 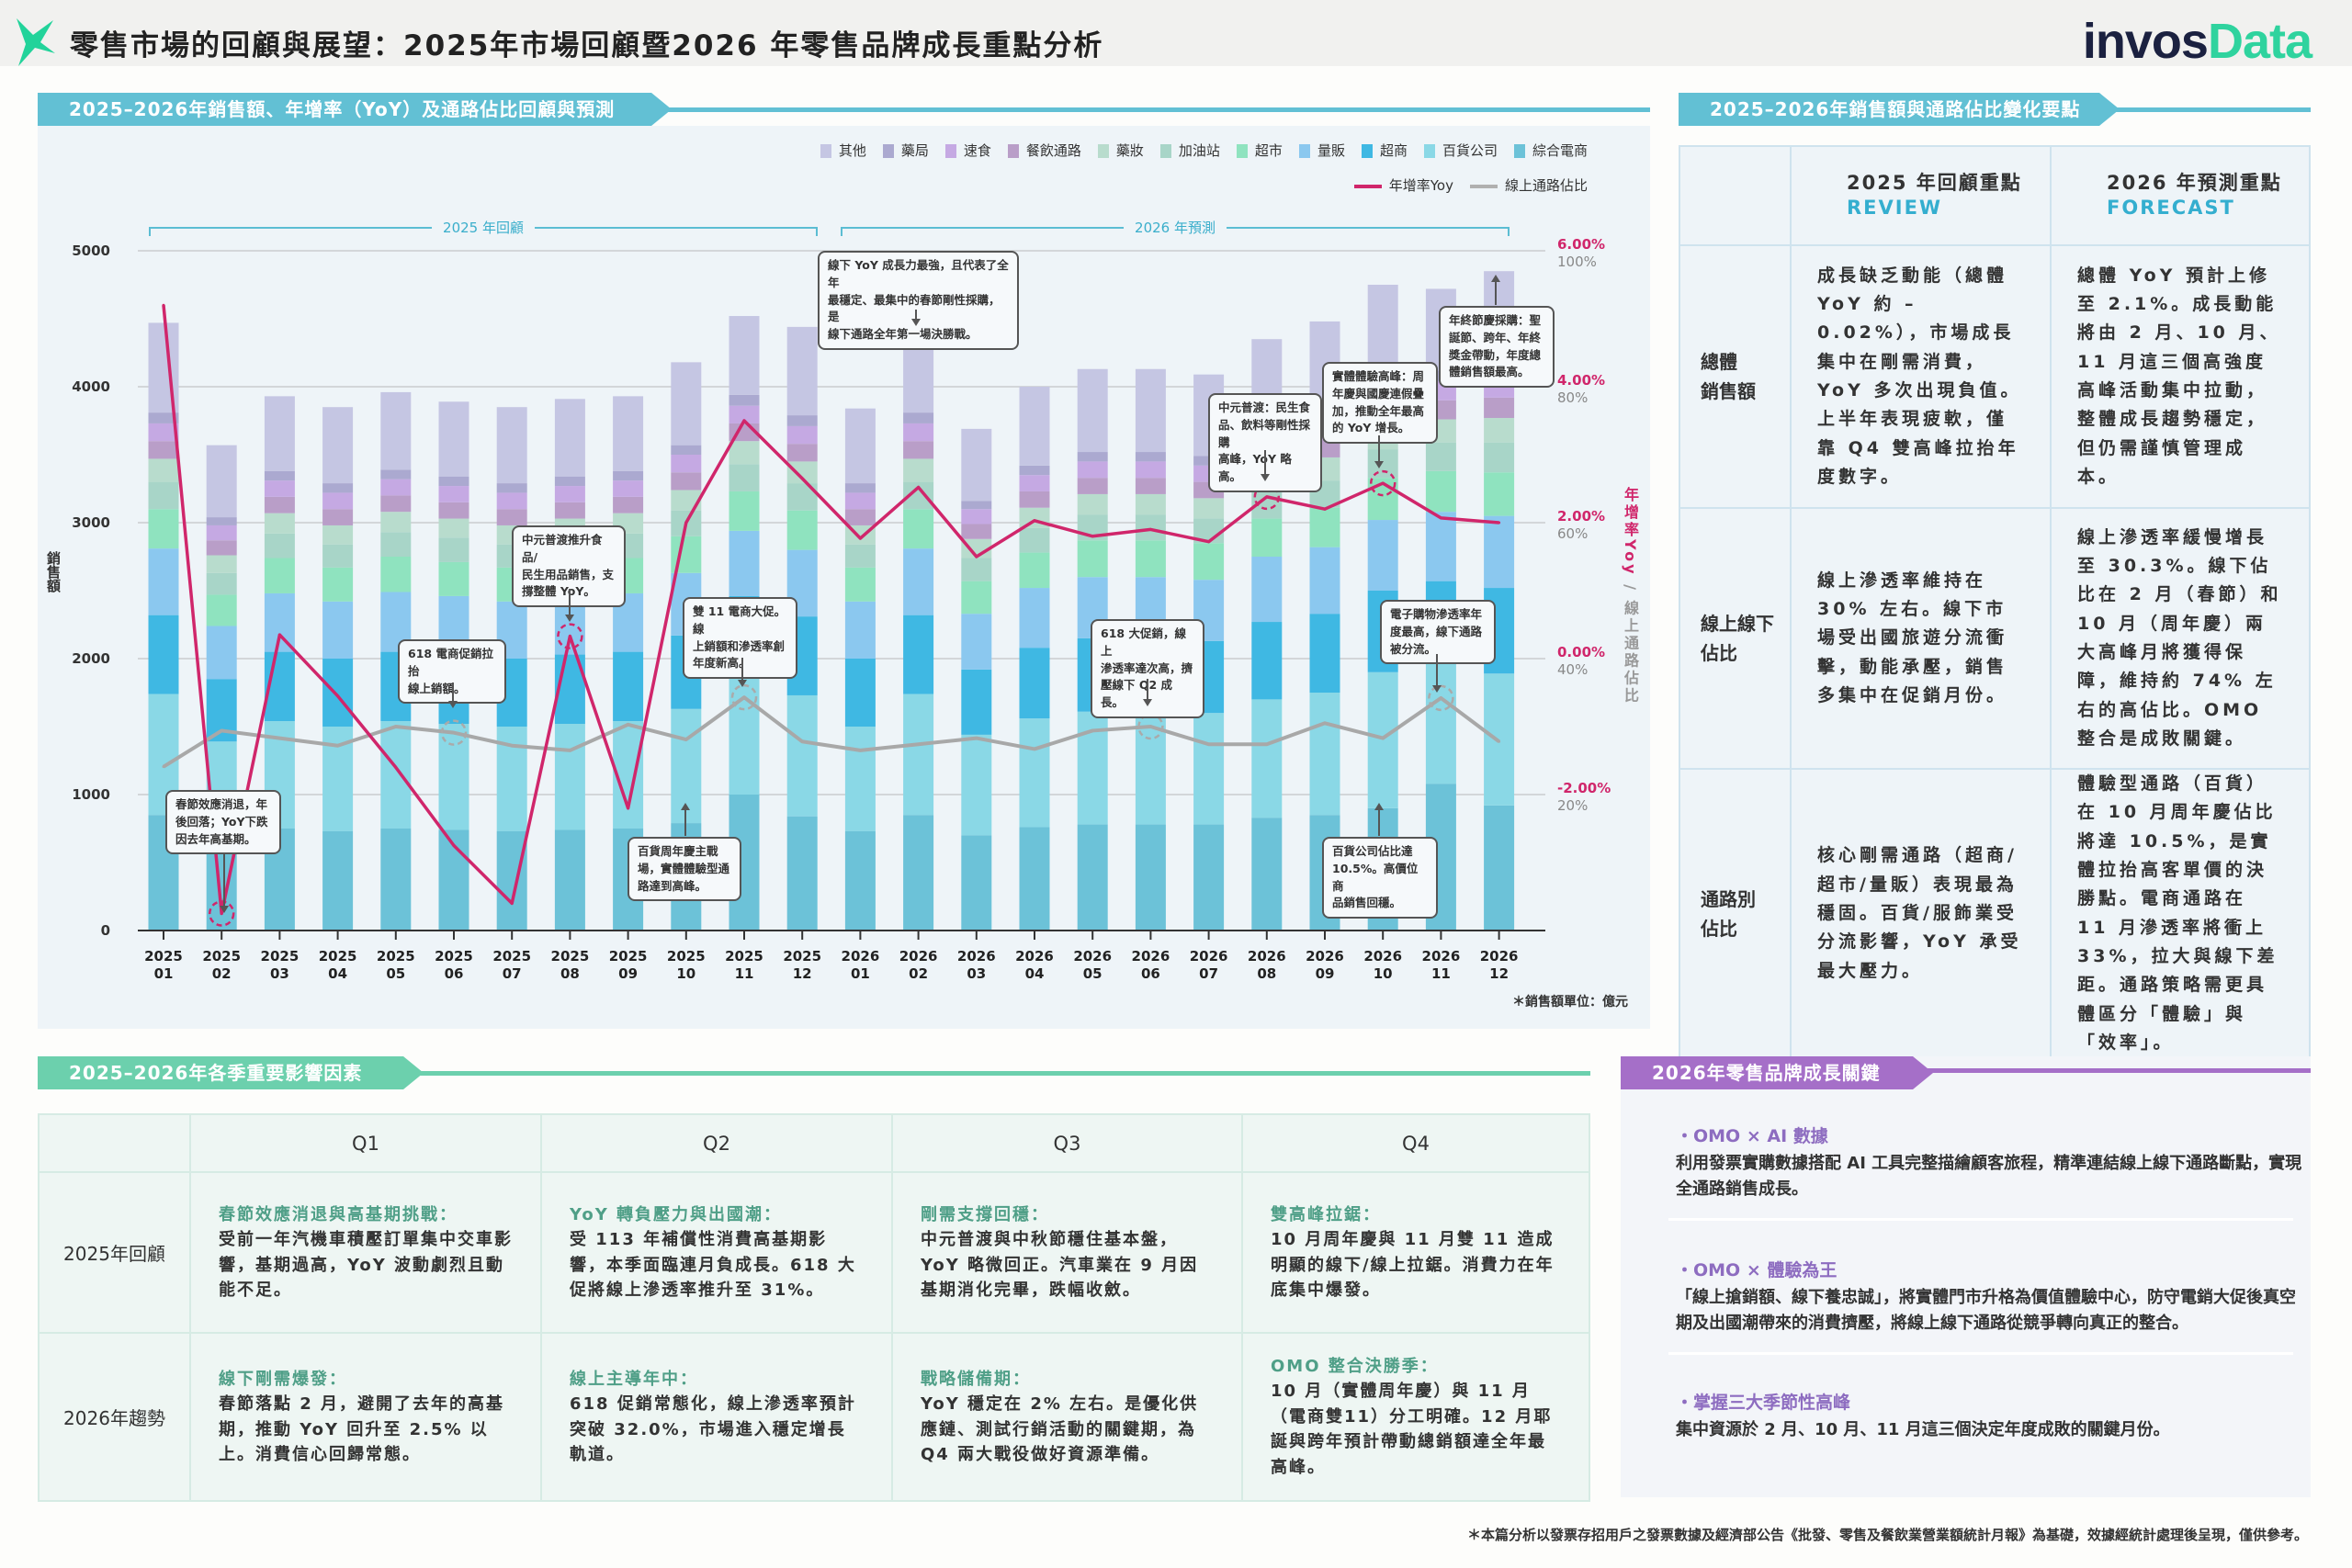 I want to click on legend-item: 藥局, so click(x=905, y=150).